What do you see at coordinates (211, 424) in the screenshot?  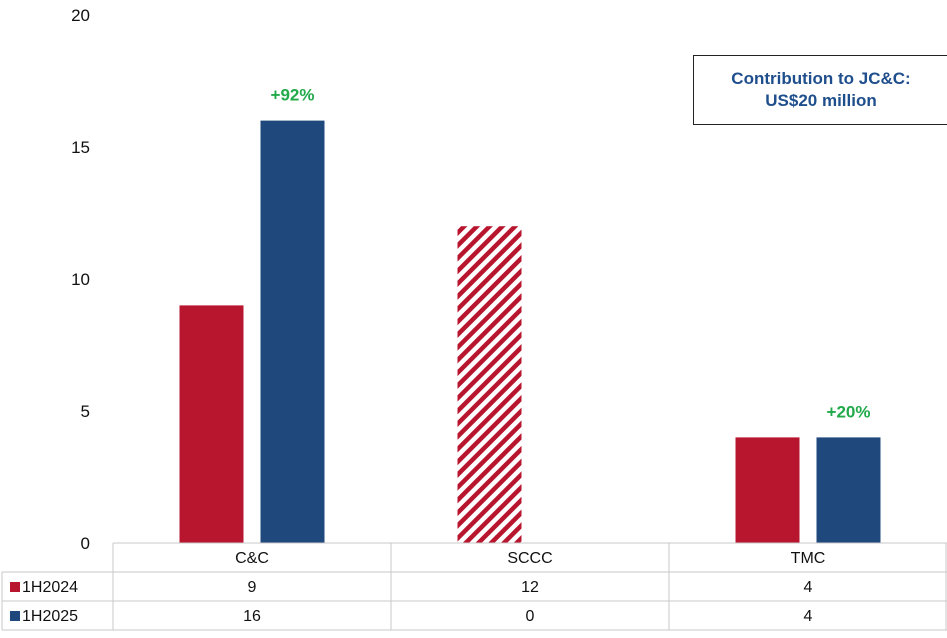 I see `bar-1H2024-C&C` at bounding box center [211, 424].